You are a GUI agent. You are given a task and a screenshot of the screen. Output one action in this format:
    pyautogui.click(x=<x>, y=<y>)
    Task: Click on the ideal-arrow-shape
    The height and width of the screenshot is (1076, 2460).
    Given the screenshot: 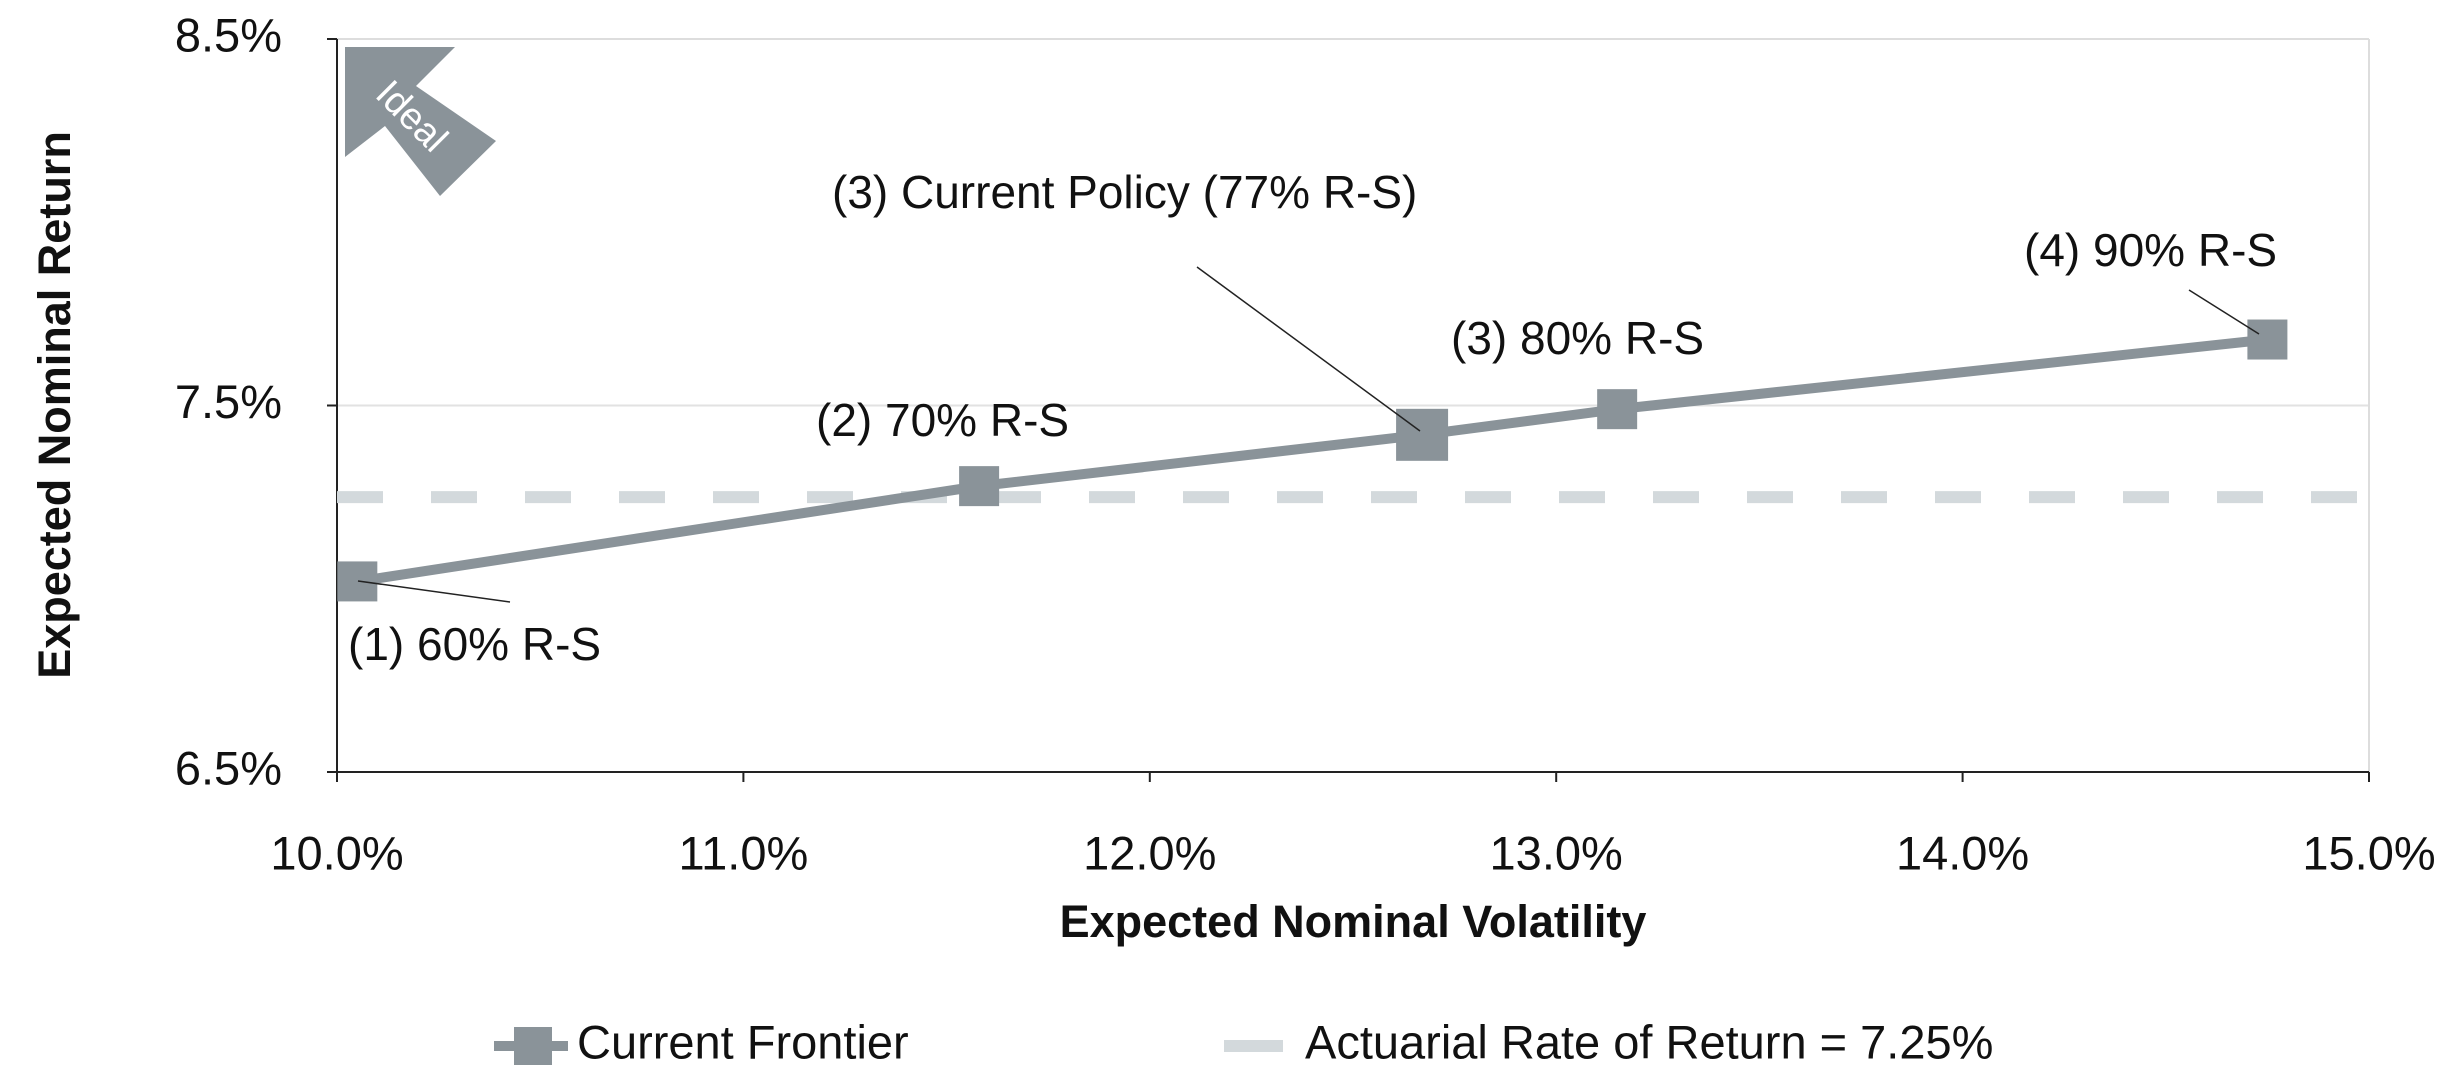 What is the action you would take?
    pyautogui.click(x=420, y=121)
    